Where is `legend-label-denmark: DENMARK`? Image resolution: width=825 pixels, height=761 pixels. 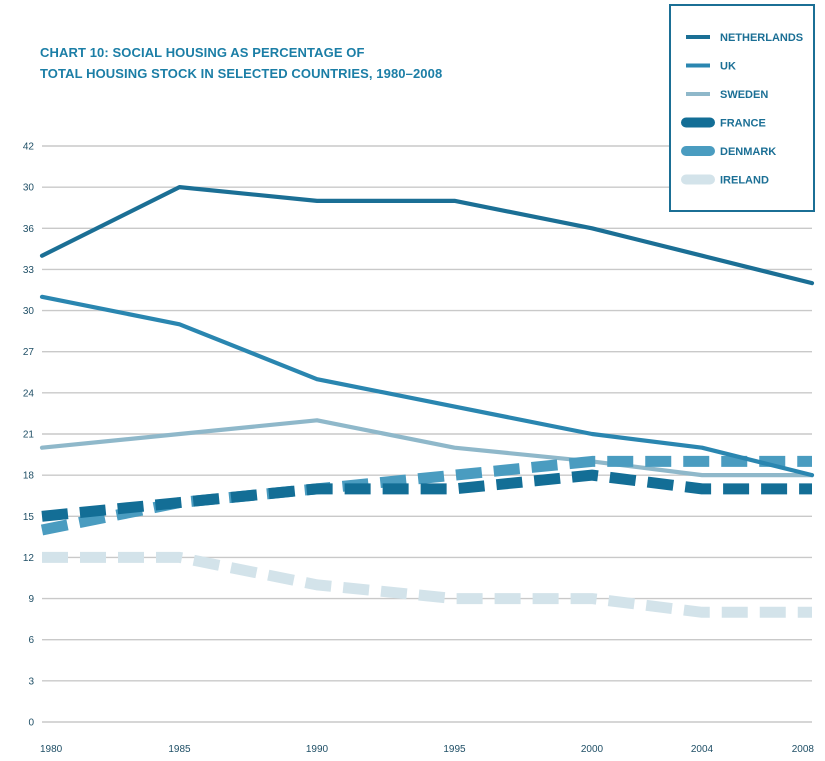
legend-label-denmark: DENMARK is located at coordinates (748, 152).